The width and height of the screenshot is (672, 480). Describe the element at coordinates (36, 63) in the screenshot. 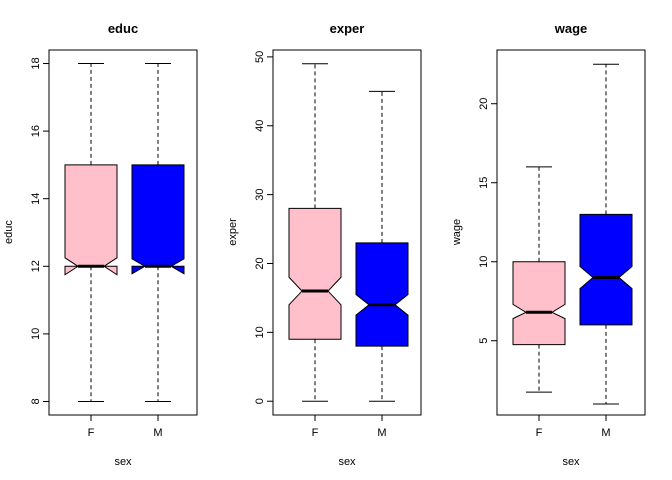

I see `y-tick-label: 18` at that location.